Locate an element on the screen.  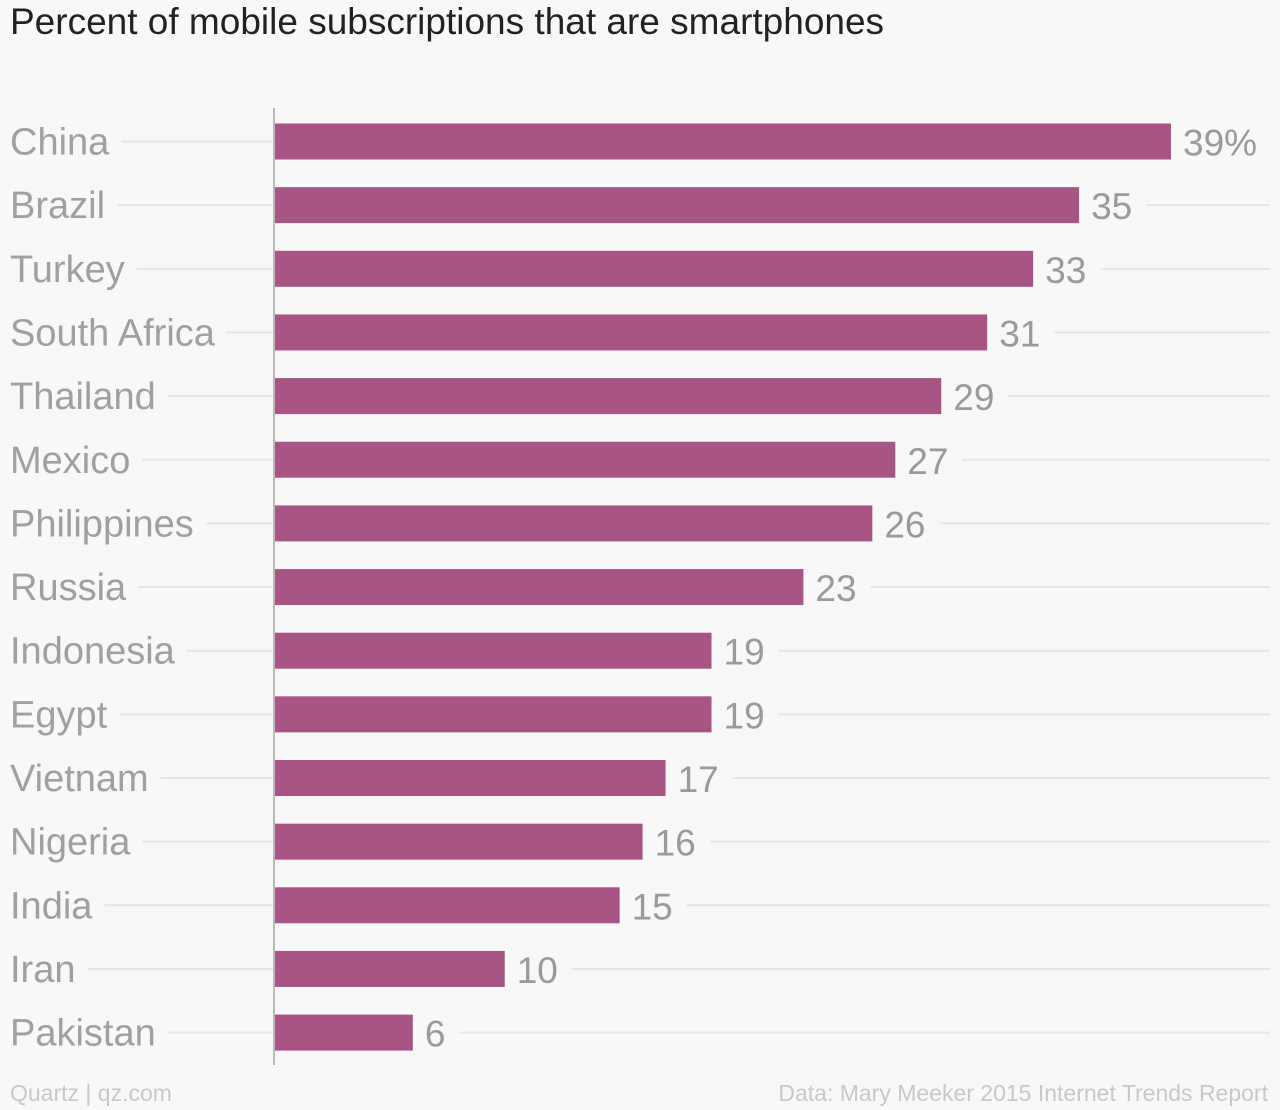
value-label: 29 is located at coordinates (973, 397).